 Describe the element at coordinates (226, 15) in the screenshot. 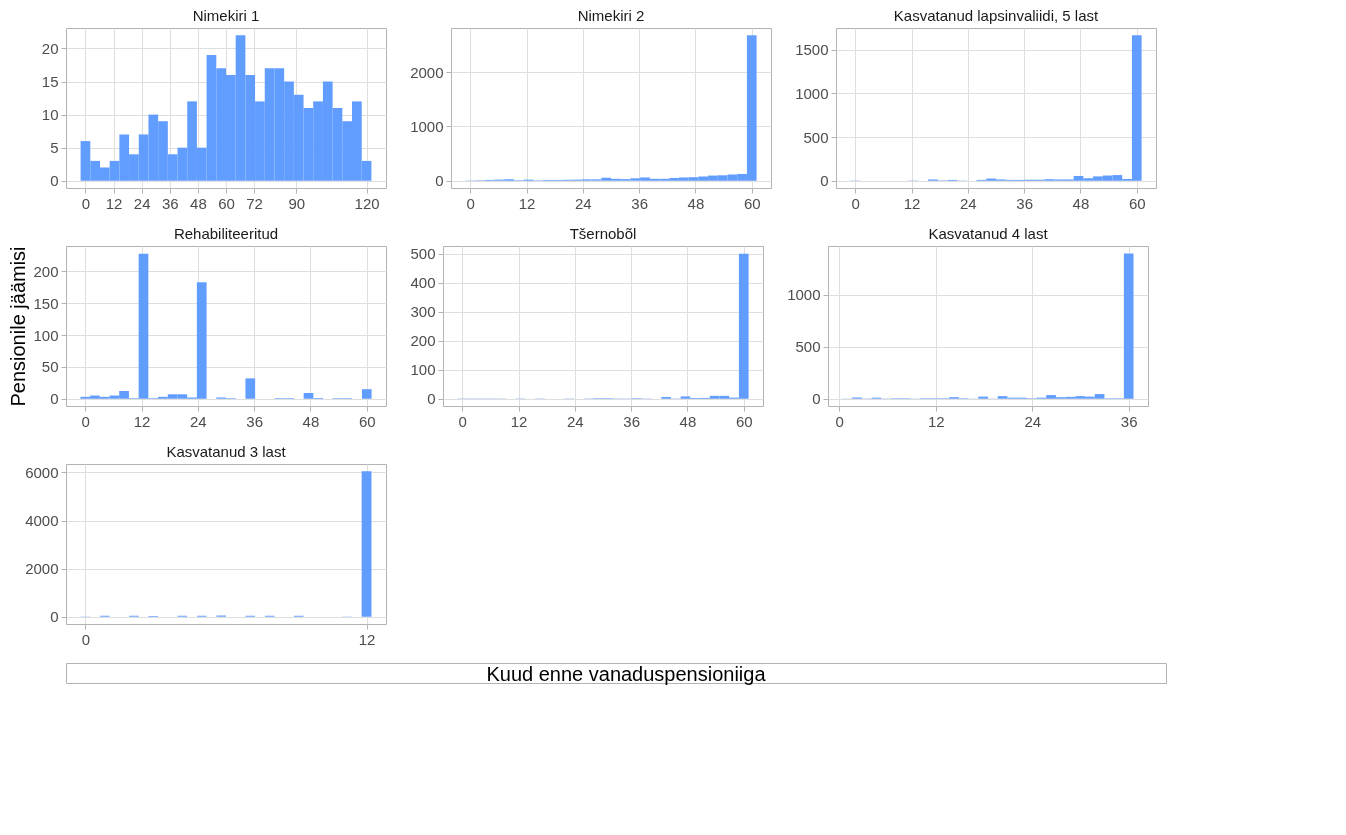

I see `chart-title: Nimekiri 1` at that location.